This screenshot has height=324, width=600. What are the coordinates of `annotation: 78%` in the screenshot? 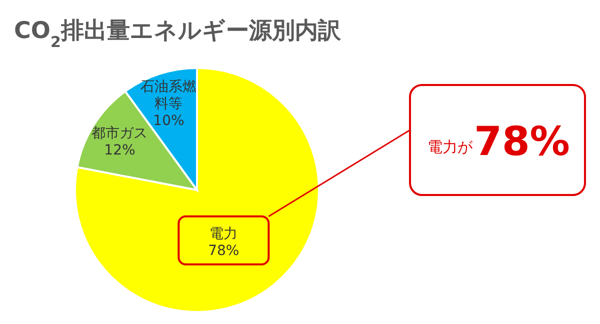 It's located at (522, 142).